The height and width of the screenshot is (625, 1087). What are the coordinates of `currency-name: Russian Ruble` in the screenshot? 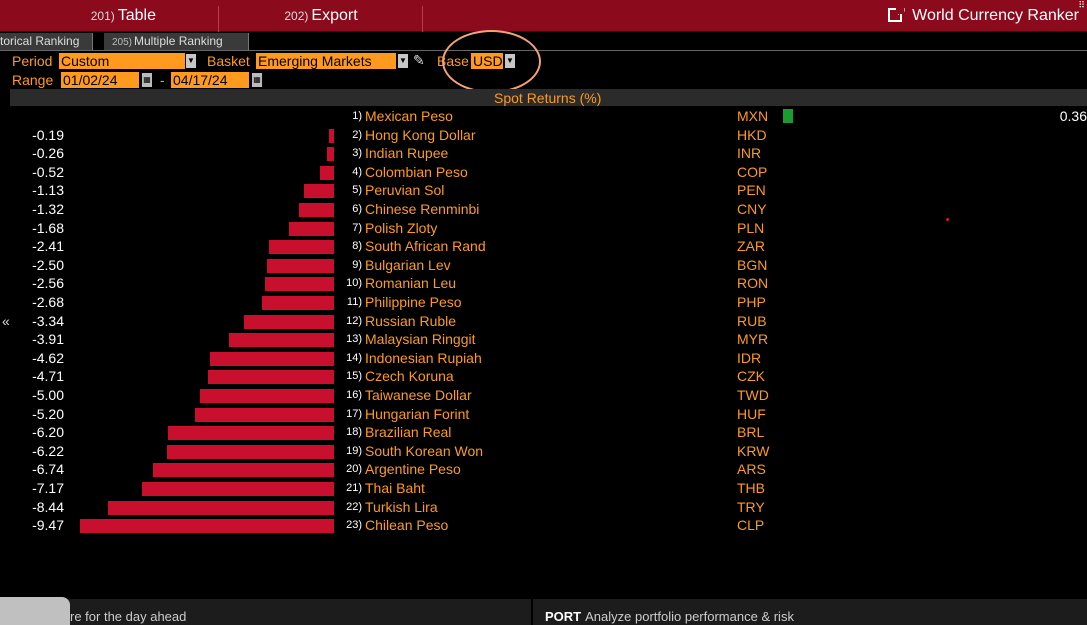 It's located at (411, 320).